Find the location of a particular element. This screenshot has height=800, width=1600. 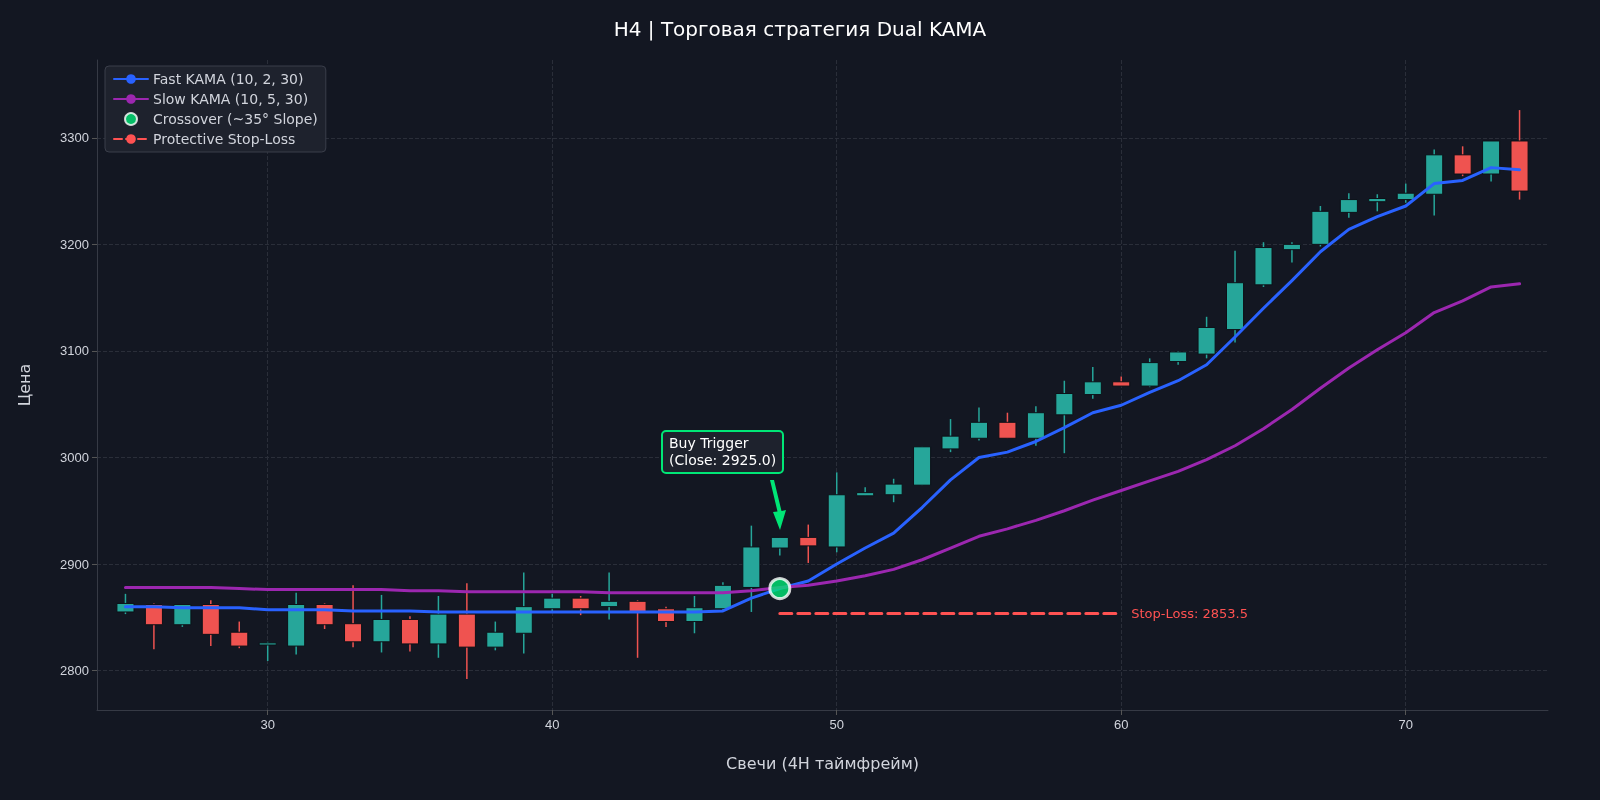

legend-label: Slow KAMA (10, 5, 30) is located at coordinates (231, 99).